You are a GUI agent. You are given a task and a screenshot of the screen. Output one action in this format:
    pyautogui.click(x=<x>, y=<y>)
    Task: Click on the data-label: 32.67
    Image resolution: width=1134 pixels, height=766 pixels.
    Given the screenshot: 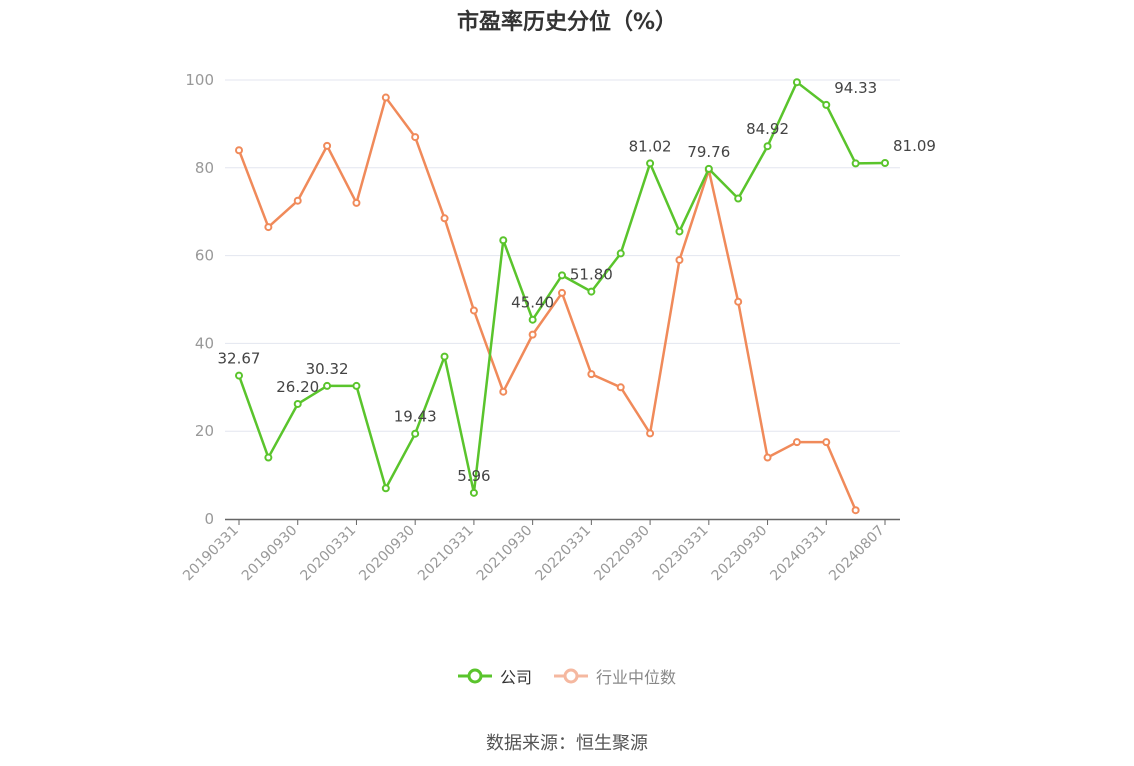 What is the action you would take?
    pyautogui.click(x=239, y=359)
    